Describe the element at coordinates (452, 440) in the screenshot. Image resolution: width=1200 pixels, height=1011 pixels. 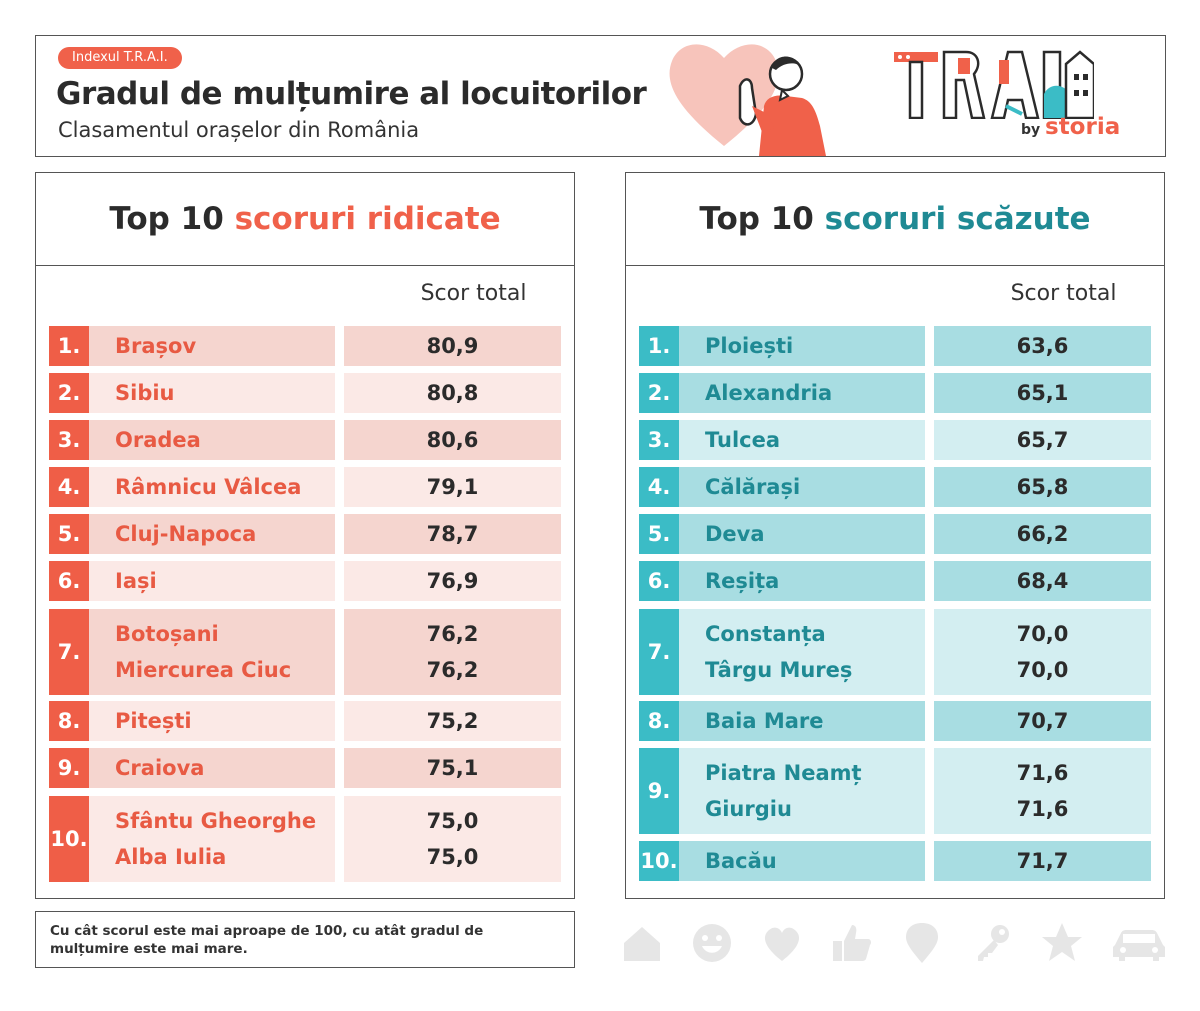
I see `high-score-cell: 80,6` at that location.